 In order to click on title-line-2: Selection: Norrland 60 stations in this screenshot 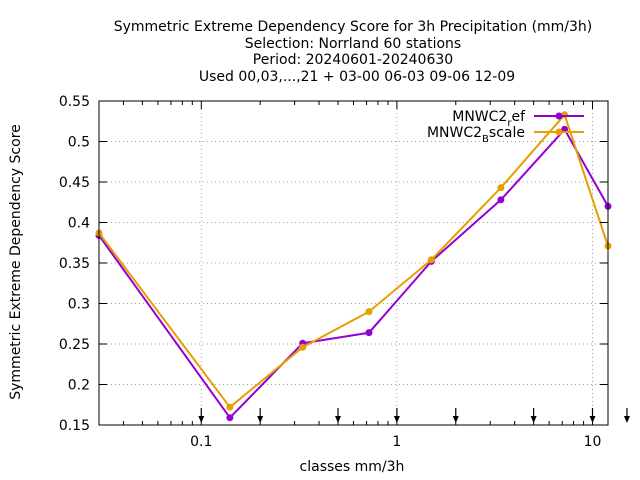, I will do `click(353, 44)`.